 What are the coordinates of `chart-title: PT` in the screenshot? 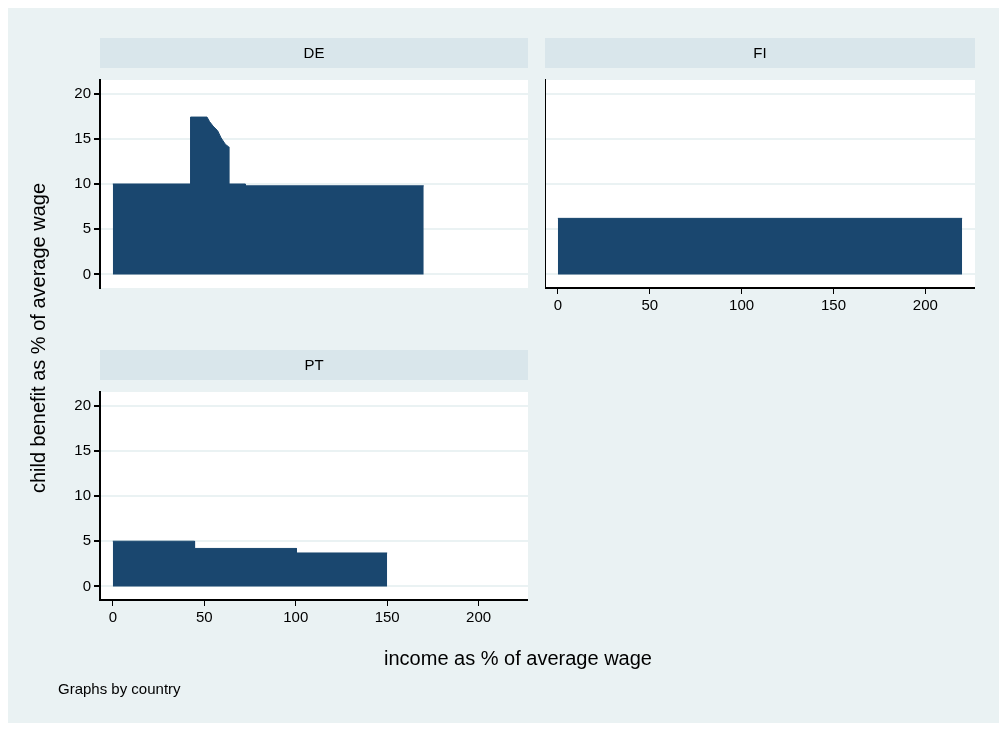 It's located at (314, 365).